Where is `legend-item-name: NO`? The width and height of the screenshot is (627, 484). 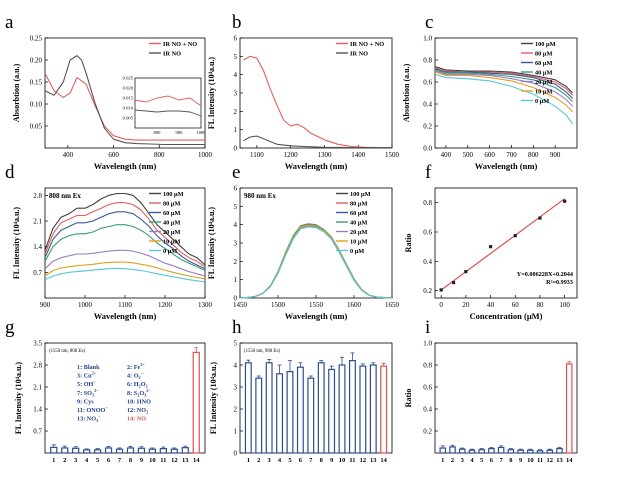 legend-item-name: NO is located at coordinates (141, 410).